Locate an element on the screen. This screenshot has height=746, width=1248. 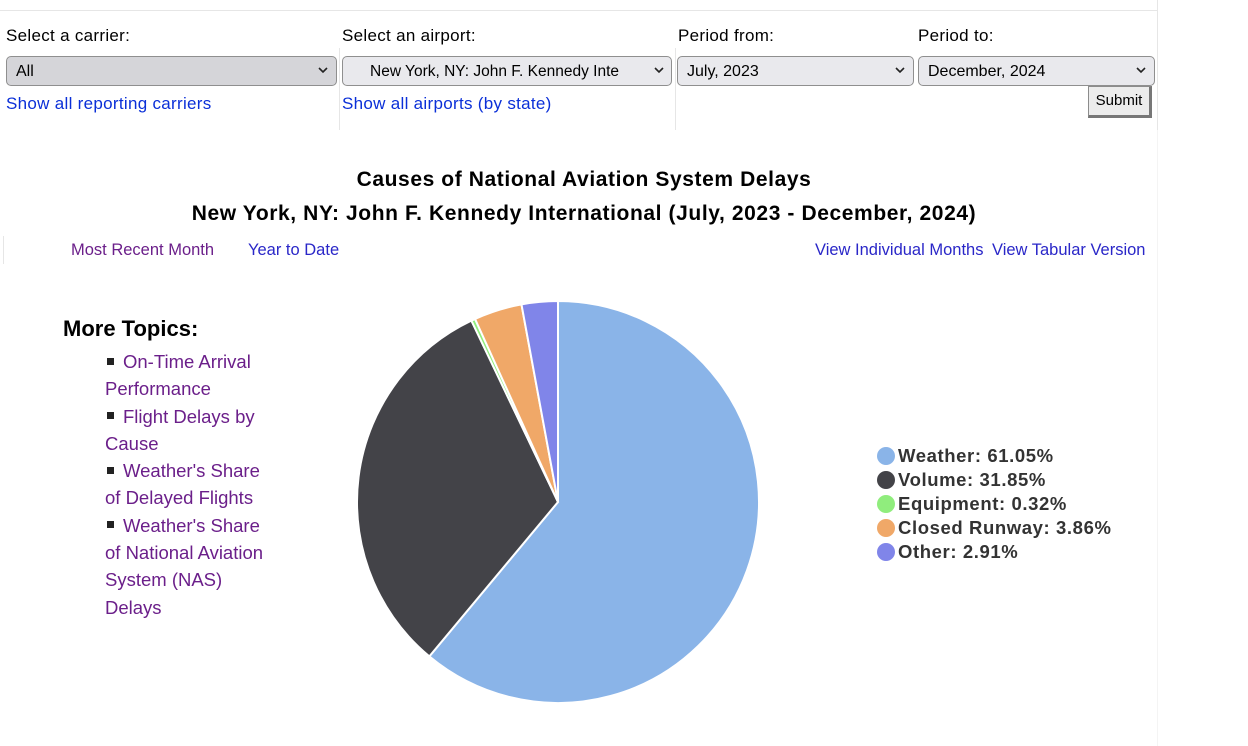
period-from-select: July, 2023 is located at coordinates (795, 71).